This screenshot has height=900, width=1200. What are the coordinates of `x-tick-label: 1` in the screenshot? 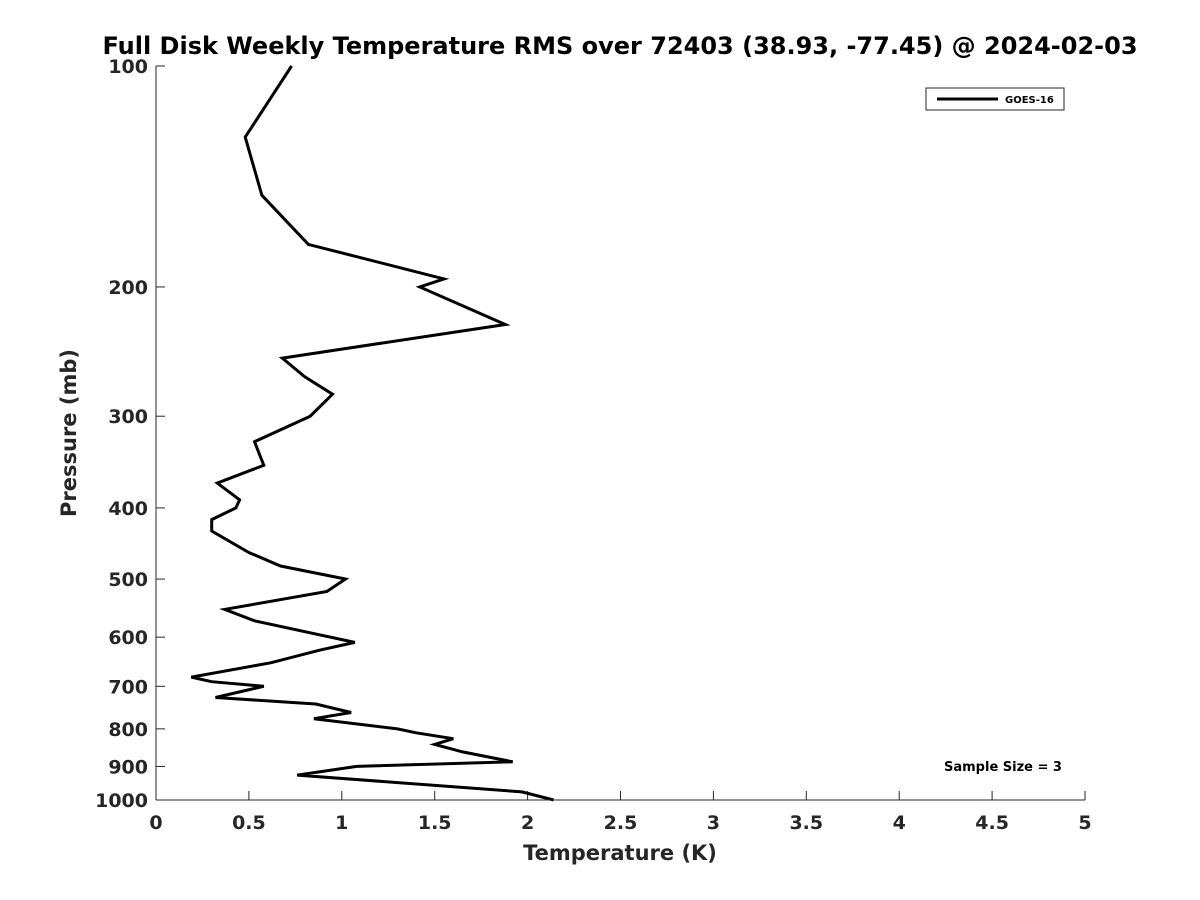 It's located at (341, 823).